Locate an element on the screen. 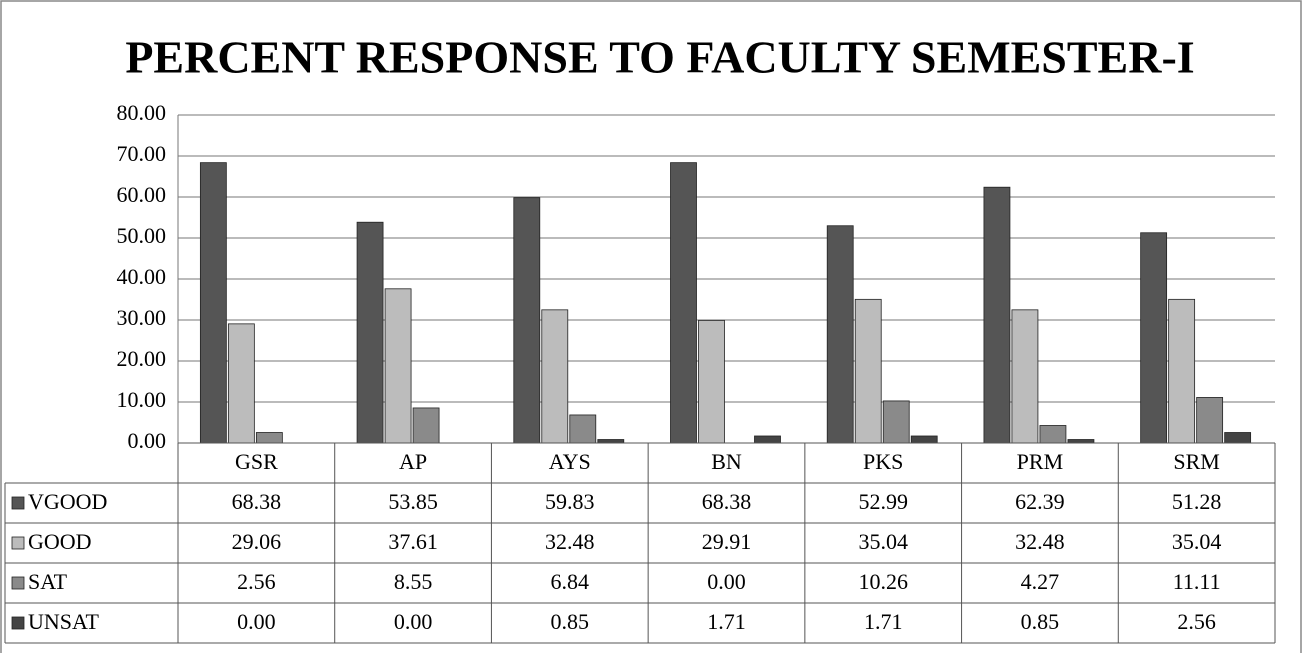  y-tick-label: 80.00 is located at coordinates (142, 112).